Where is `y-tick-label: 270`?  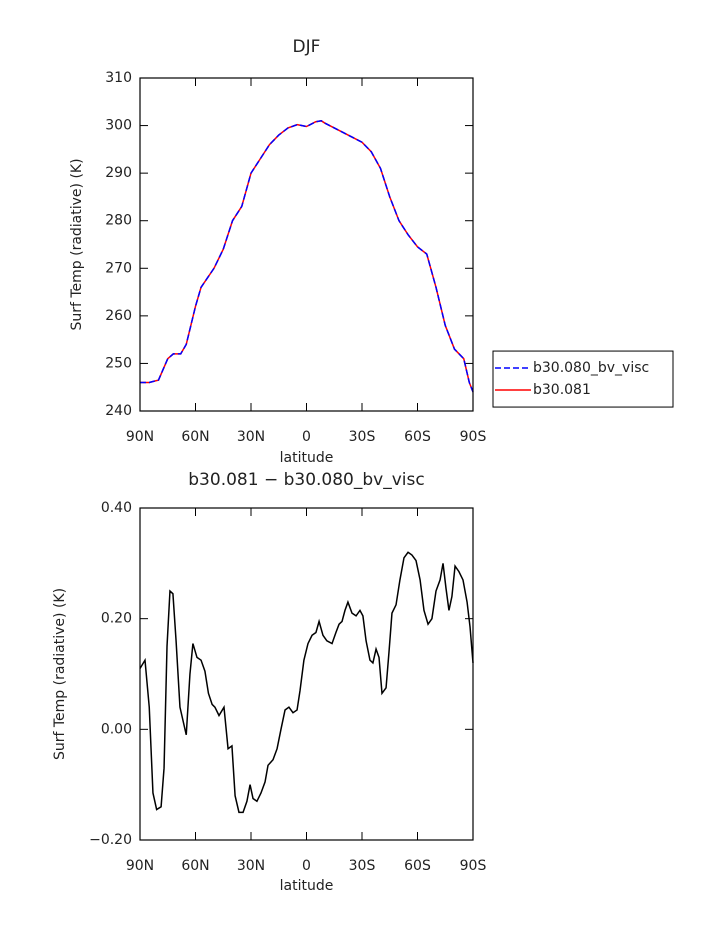
y-tick-label: 270 is located at coordinates (118, 268).